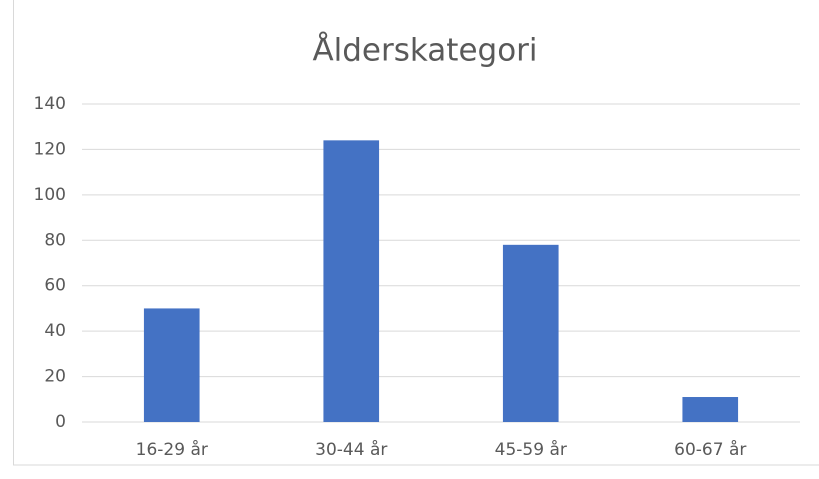 This screenshot has width=819, height=479. What do you see at coordinates (531, 449) in the screenshot?
I see `x-tick-label: 45-59 år` at bounding box center [531, 449].